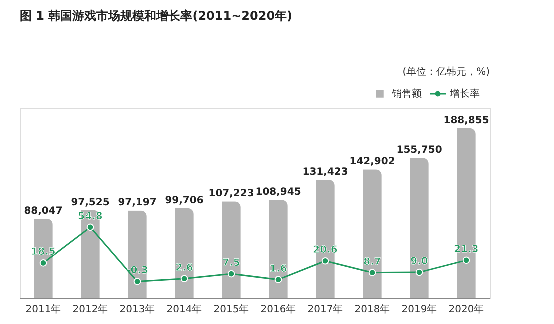 Image resolution: width=554 pixels, height=324 pixels. Describe the element at coordinates (325, 250) in the screenshot. I see `data-label: 20.6` at that location.